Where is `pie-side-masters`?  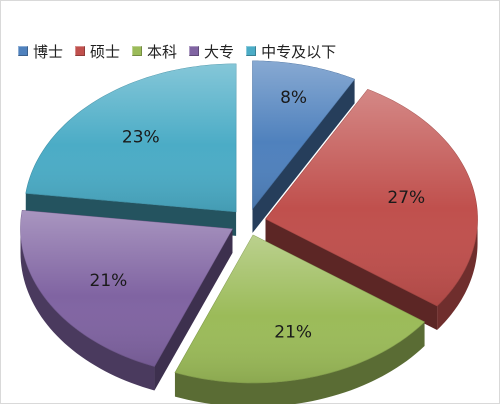
pie-side-masters is located at coordinates (457, 275).